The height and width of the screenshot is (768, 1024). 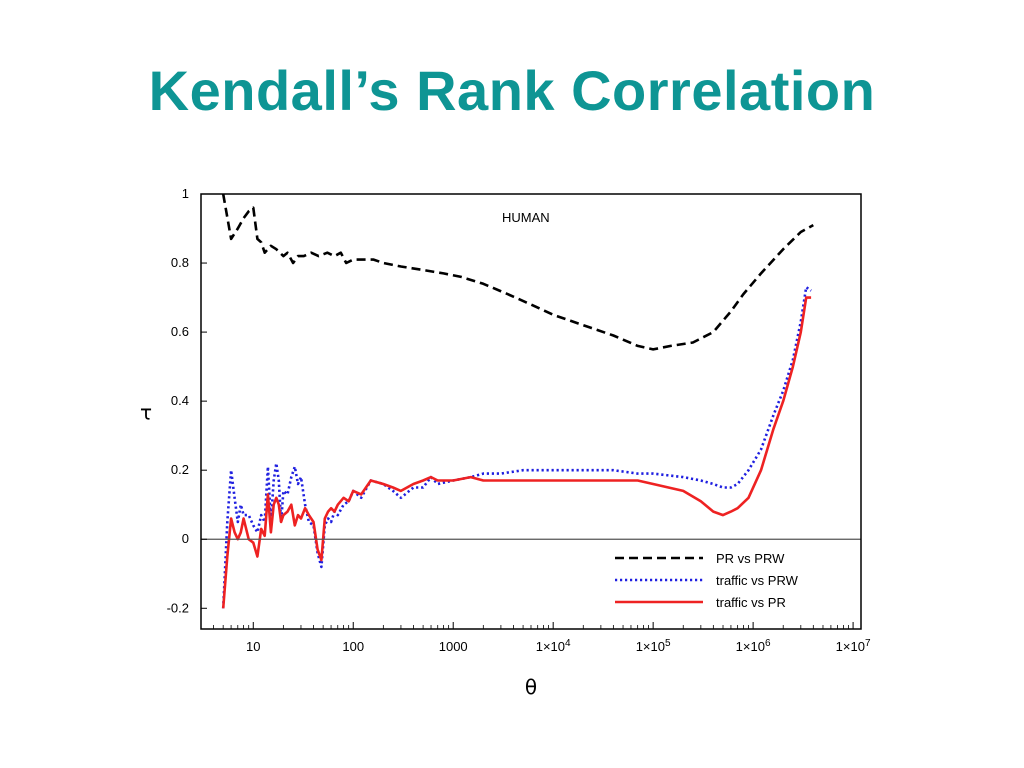 I want to click on legend-label-1: PR vs PRW, so click(x=750, y=558).